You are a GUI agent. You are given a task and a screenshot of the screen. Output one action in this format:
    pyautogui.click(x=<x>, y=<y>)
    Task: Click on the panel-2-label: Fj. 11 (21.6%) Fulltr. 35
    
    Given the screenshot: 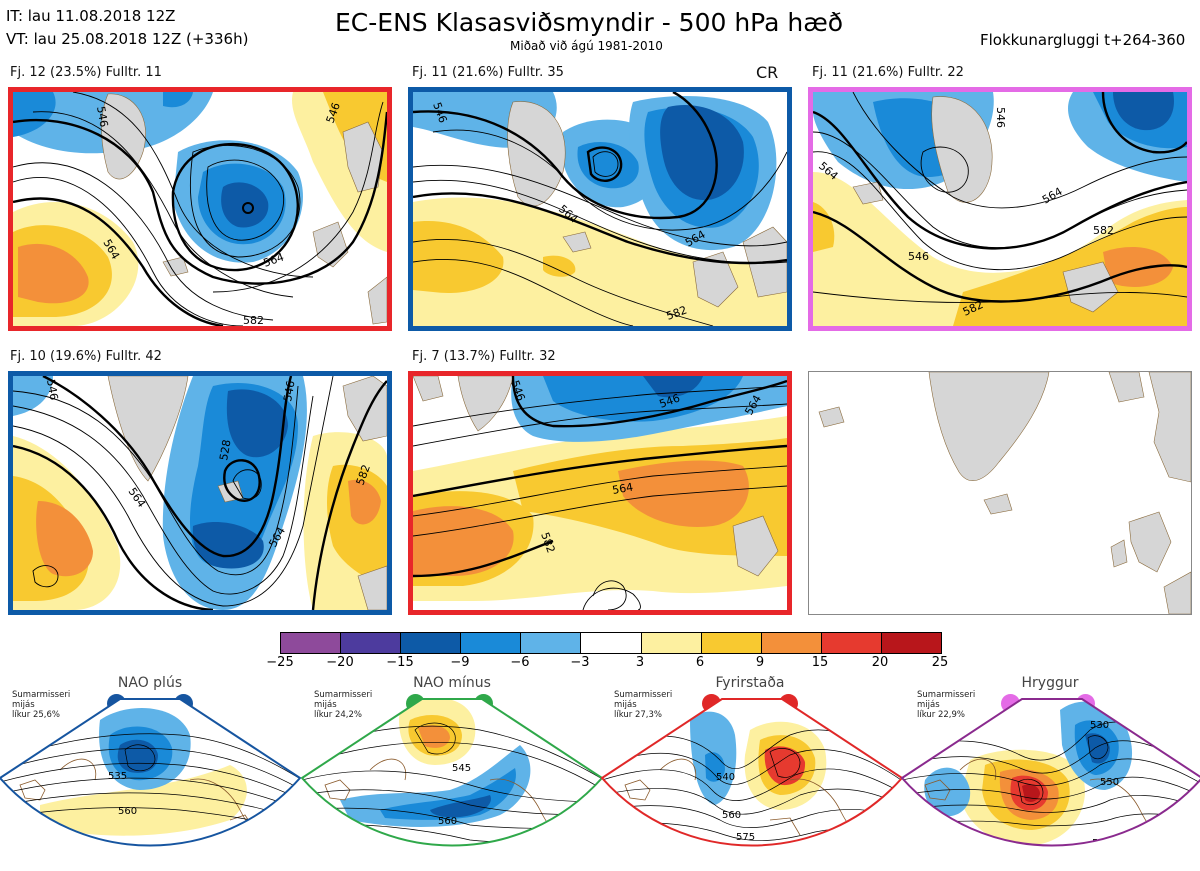 What is the action you would take?
    pyautogui.click(x=488, y=72)
    